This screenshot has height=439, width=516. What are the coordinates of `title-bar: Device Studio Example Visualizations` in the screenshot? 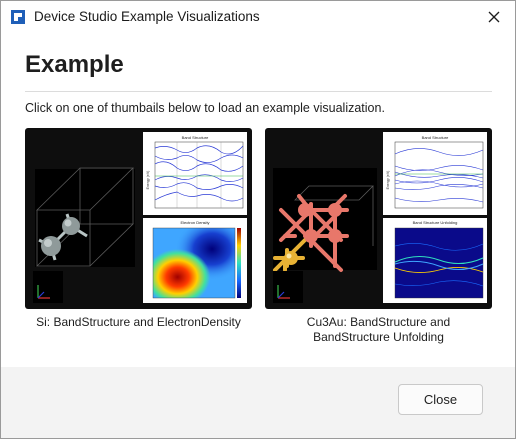 It's located at (258, 17).